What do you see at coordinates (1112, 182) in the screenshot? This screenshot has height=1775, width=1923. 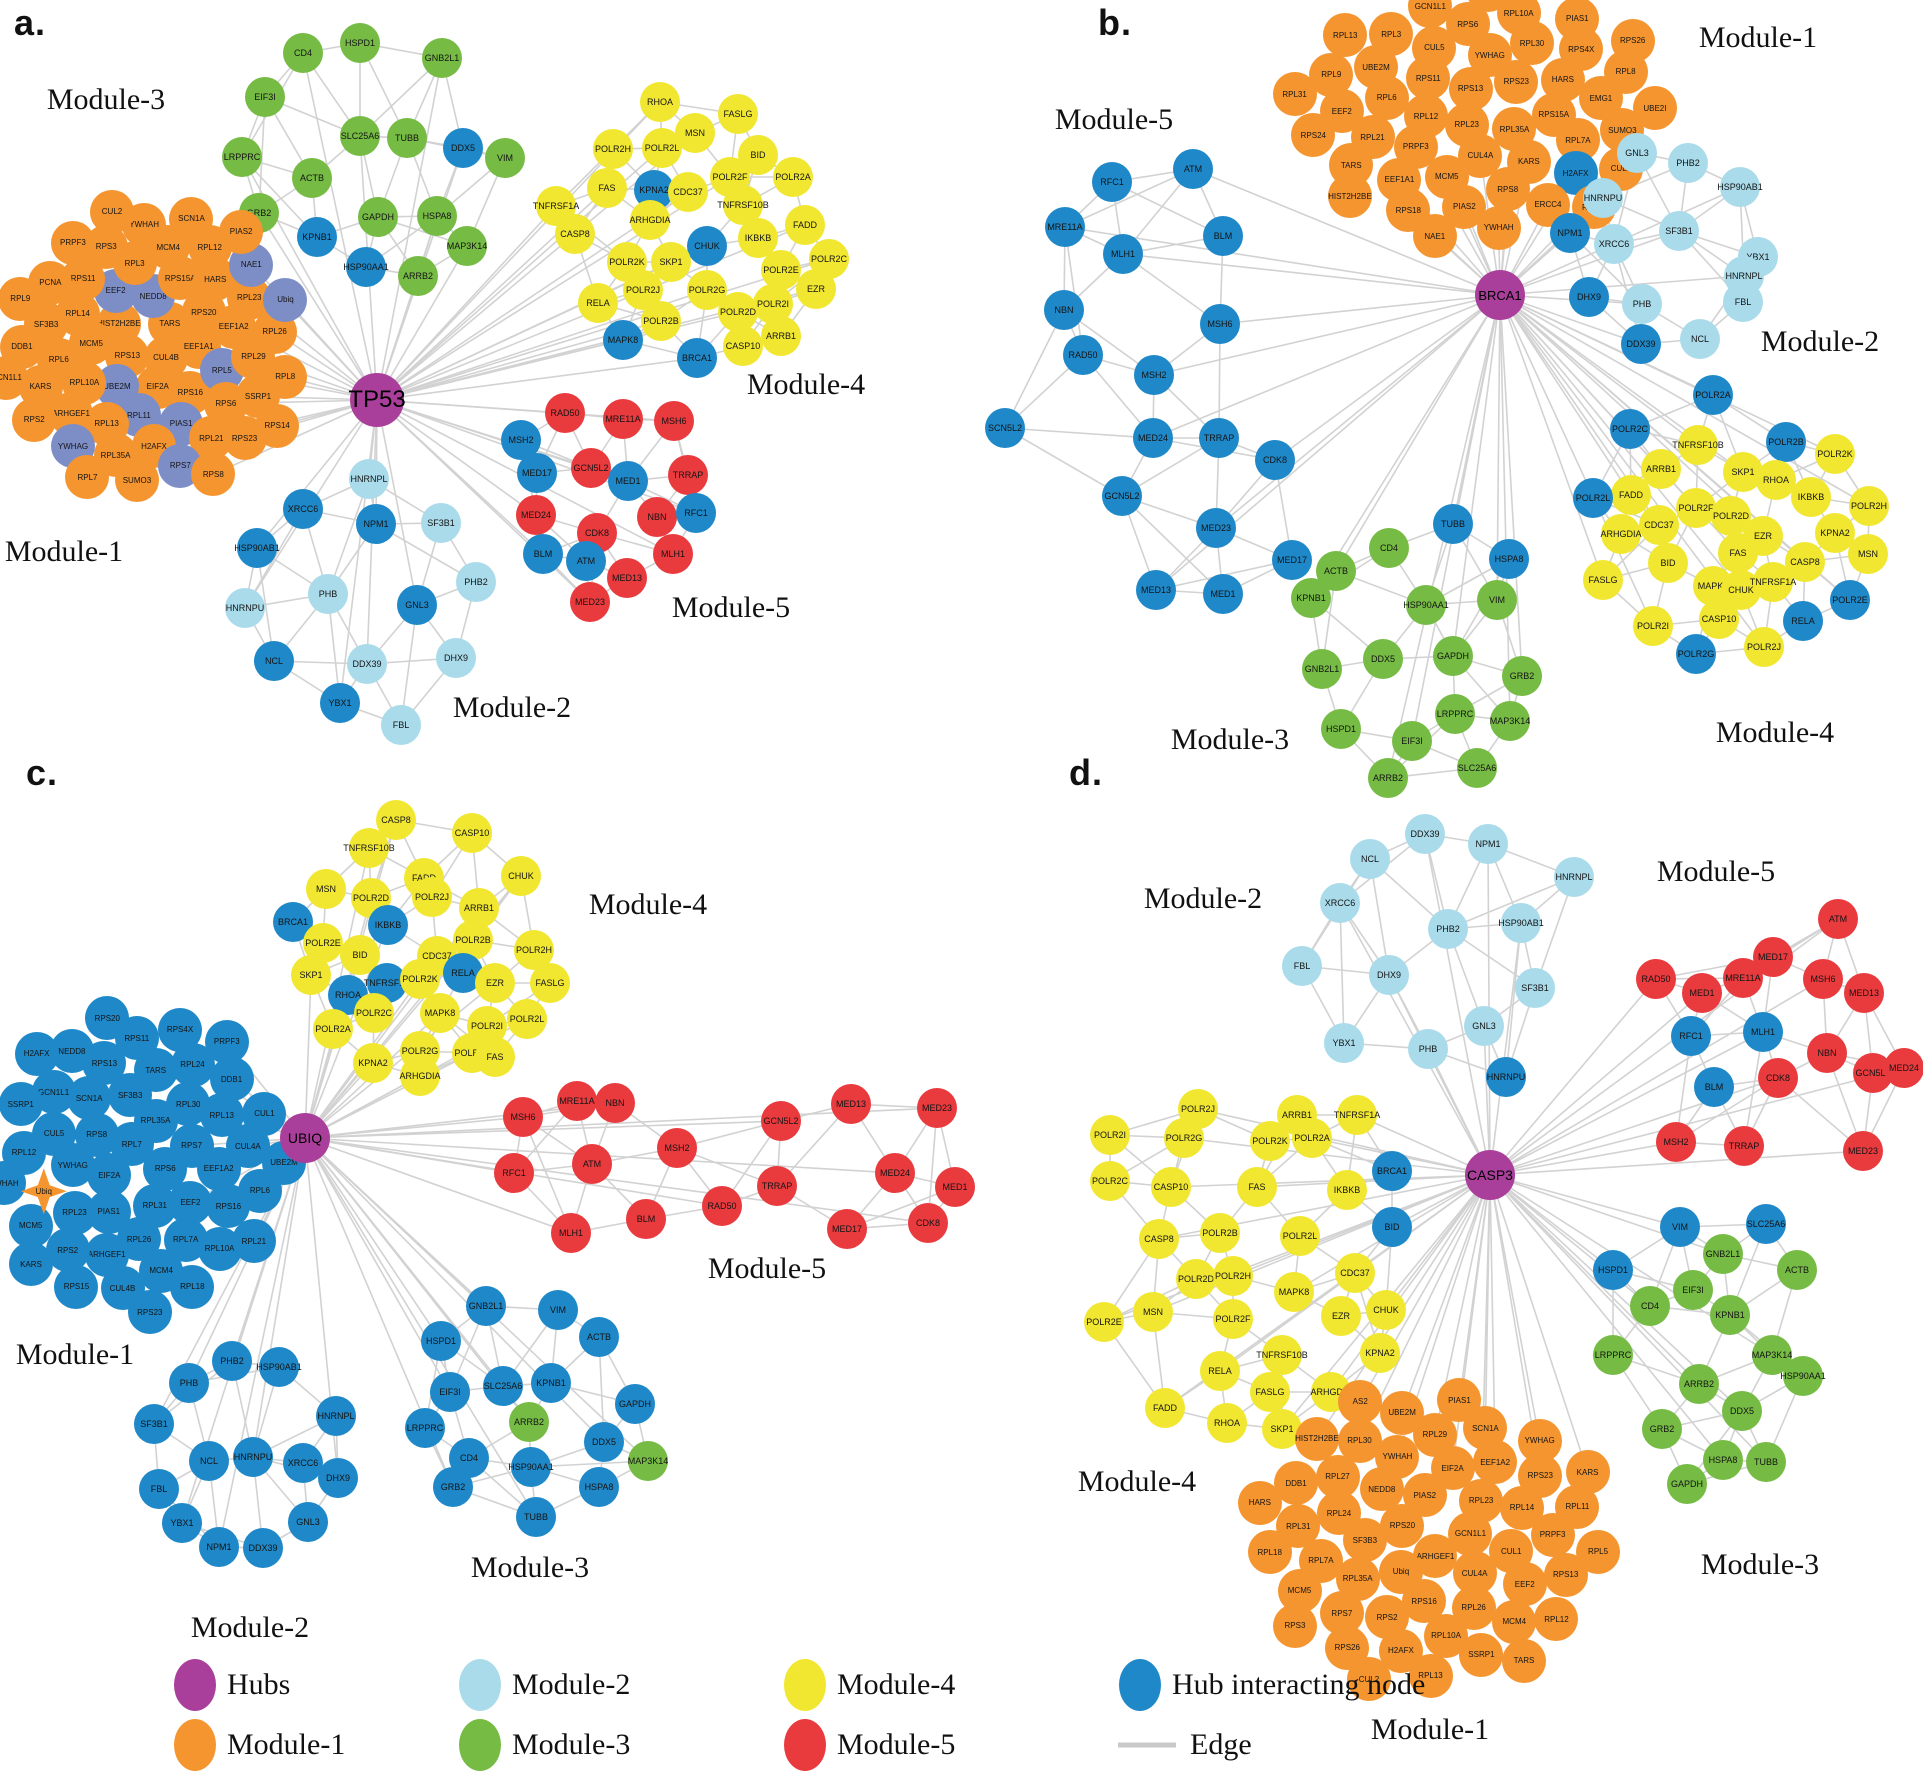 I see `node-rfc1: RFC1` at bounding box center [1112, 182].